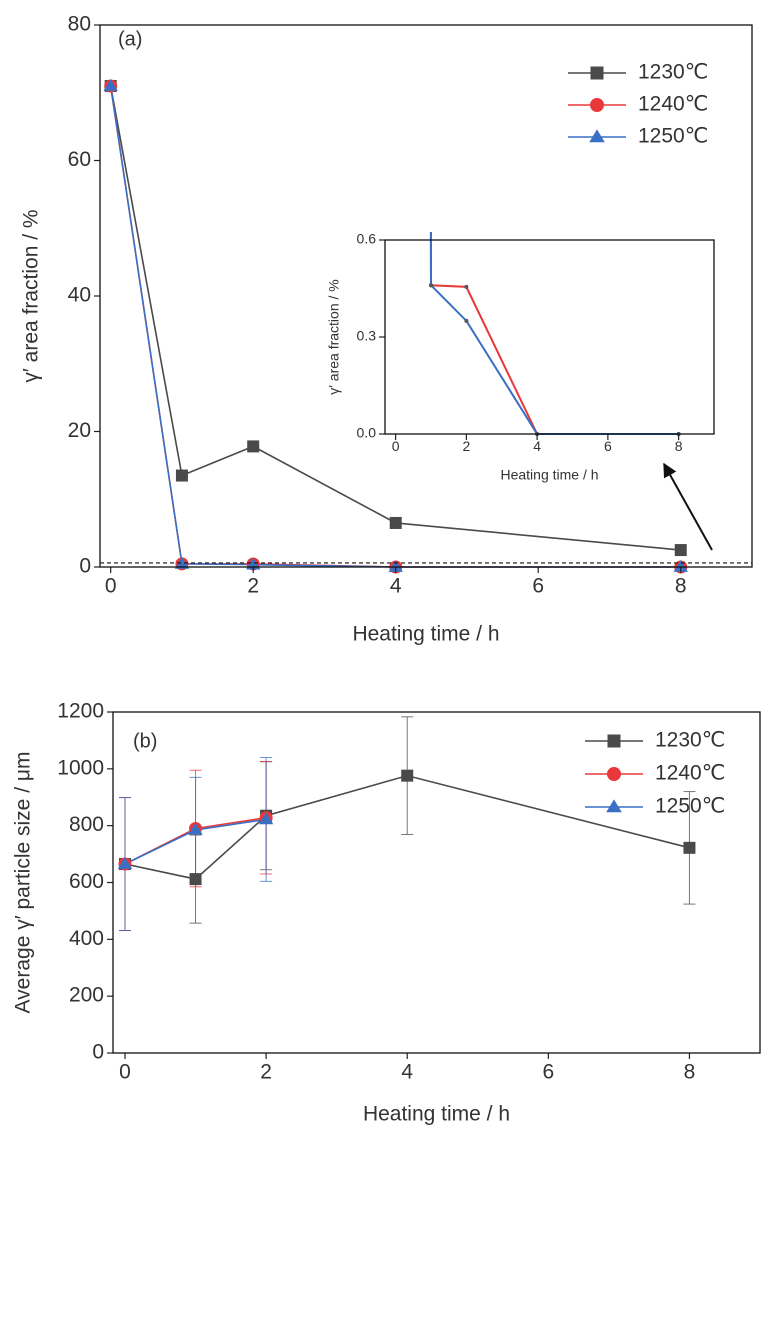 The width and height of the screenshot is (768, 1330). I want to click on y-tick-label: 1200, so click(80, 711).